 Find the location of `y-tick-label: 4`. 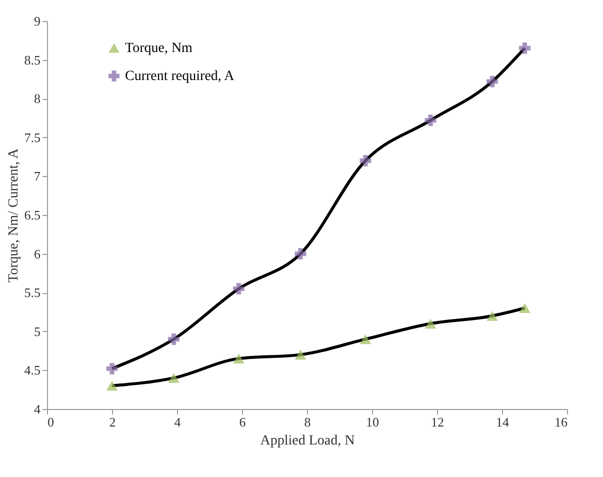

y-tick-label: 4 is located at coordinates (37, 409).